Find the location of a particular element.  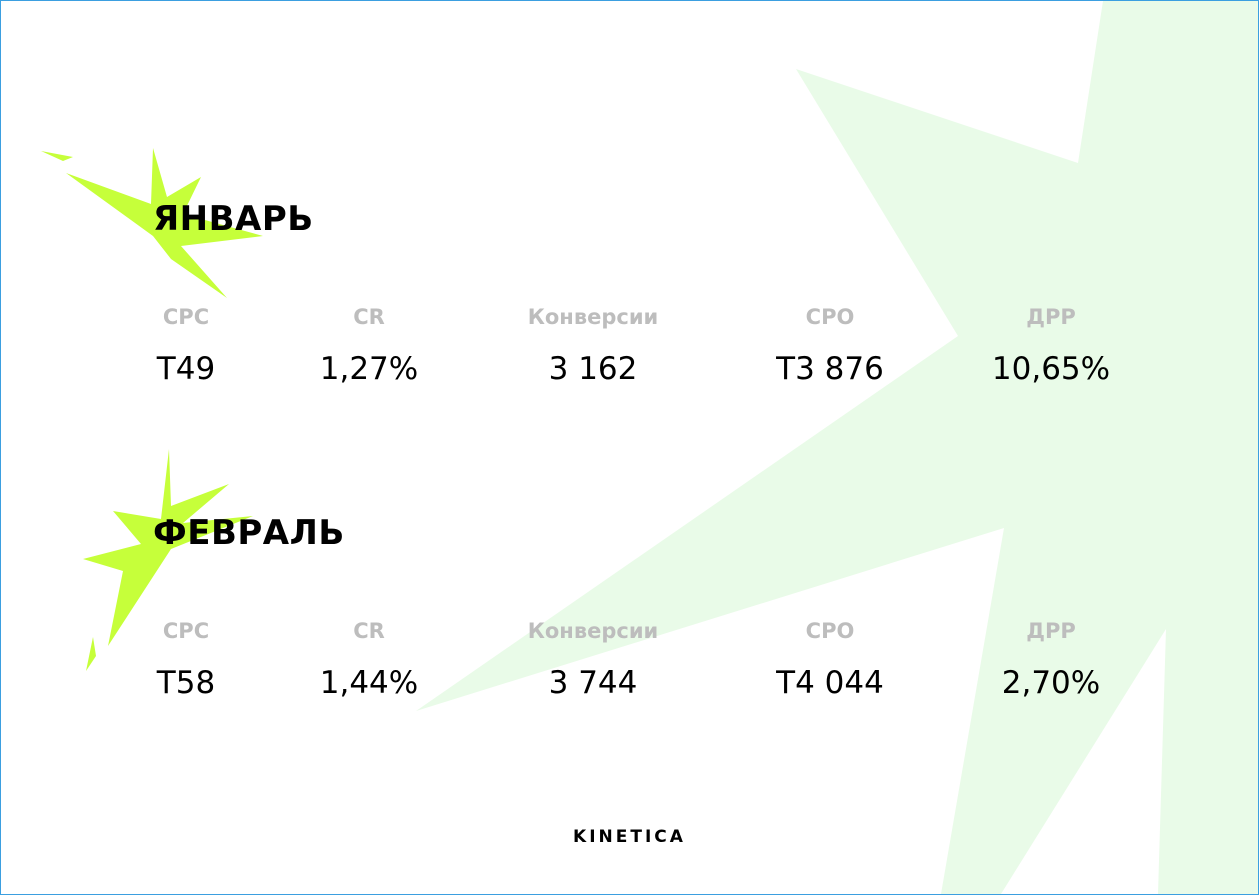

section-title: ЯНВАРЬ is located at coordinates (233, 219).